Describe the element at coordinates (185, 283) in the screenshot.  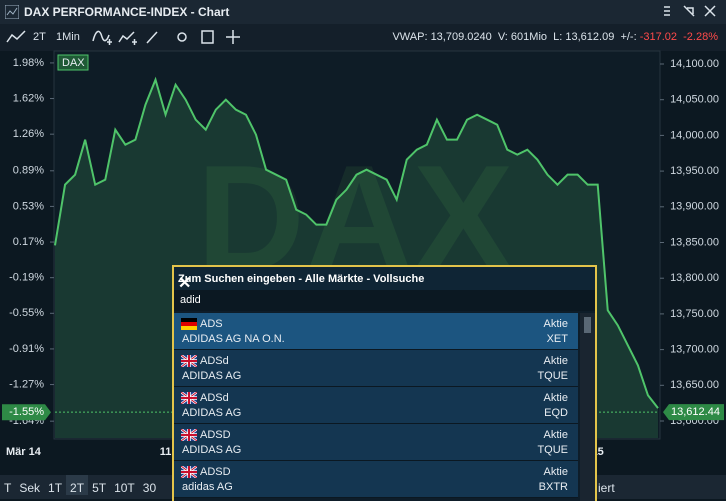
I see `close-button: ✕` at that location.